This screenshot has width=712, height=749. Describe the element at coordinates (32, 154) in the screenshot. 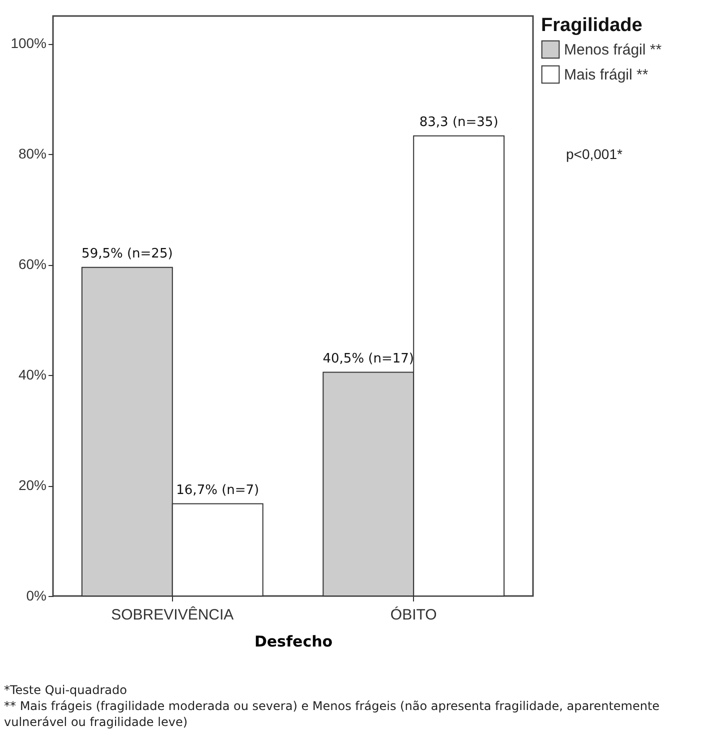

I see `y-tick-label: 80%` at that location.